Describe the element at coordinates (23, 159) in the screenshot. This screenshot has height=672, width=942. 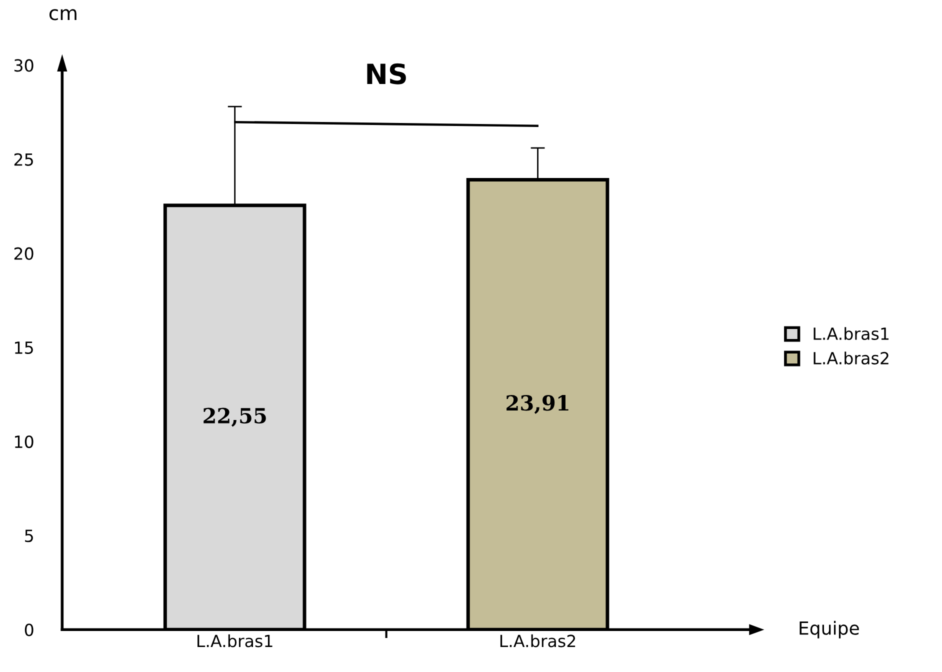
I see `y-tick-label: 25` at that location.